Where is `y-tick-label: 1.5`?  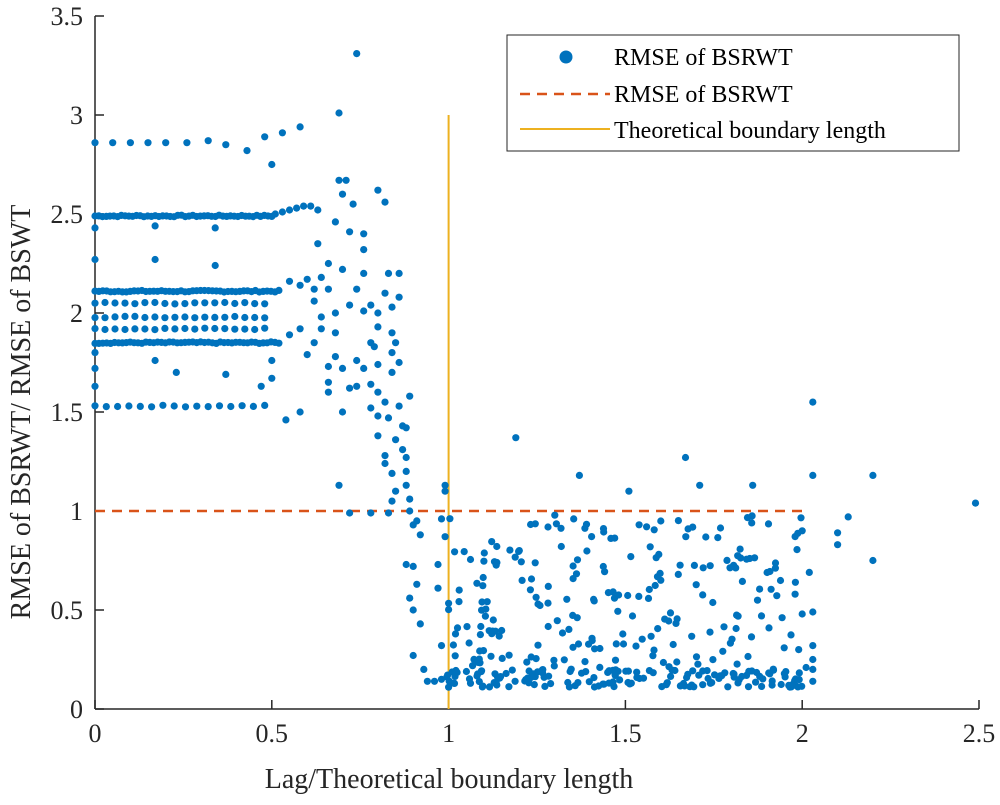
y-tick-label: 1.5 is located at coordinates (67, 412).